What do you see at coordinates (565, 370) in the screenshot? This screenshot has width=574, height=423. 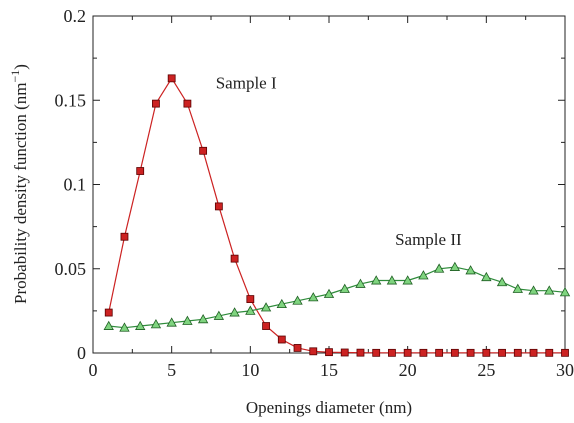 I see `x-tick-label: 30` at bounding box center [565, 370].